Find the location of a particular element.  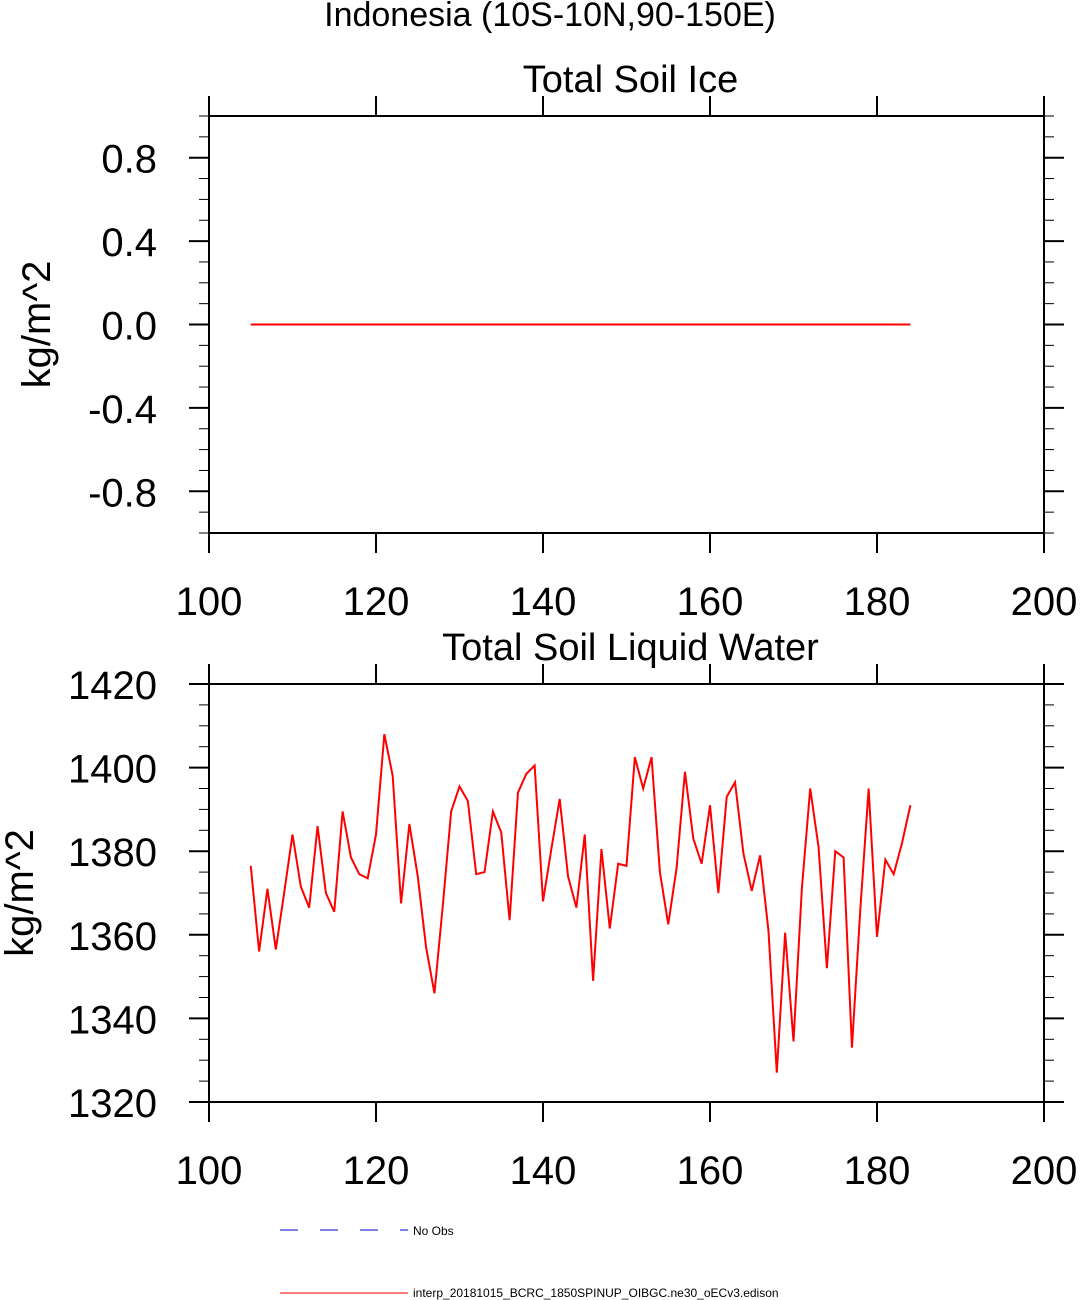

y-tick-label-0-4: 0.4 is located at coordinates (129, 243).